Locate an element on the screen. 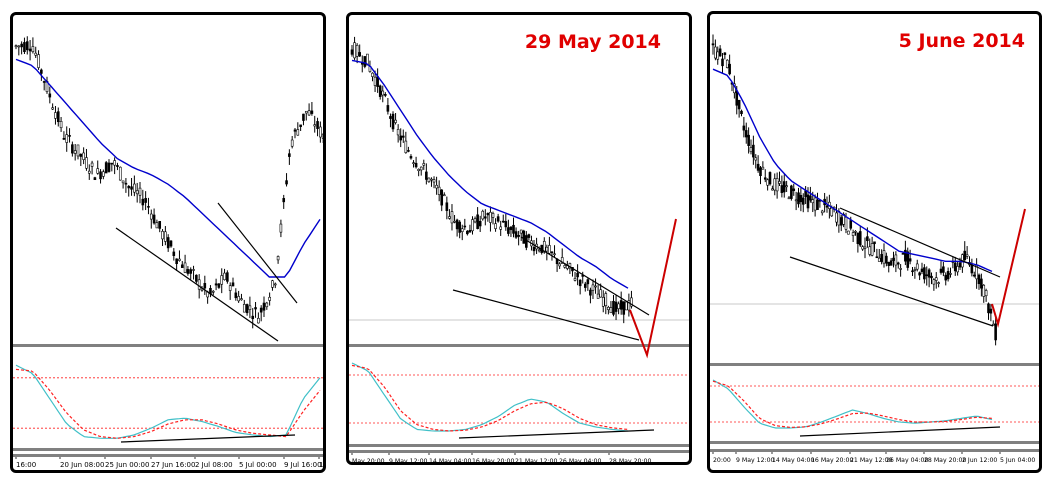 The width and height of the screenshot is (1050, 480). oscillator-signal-line is located at coordinates (852, 404).